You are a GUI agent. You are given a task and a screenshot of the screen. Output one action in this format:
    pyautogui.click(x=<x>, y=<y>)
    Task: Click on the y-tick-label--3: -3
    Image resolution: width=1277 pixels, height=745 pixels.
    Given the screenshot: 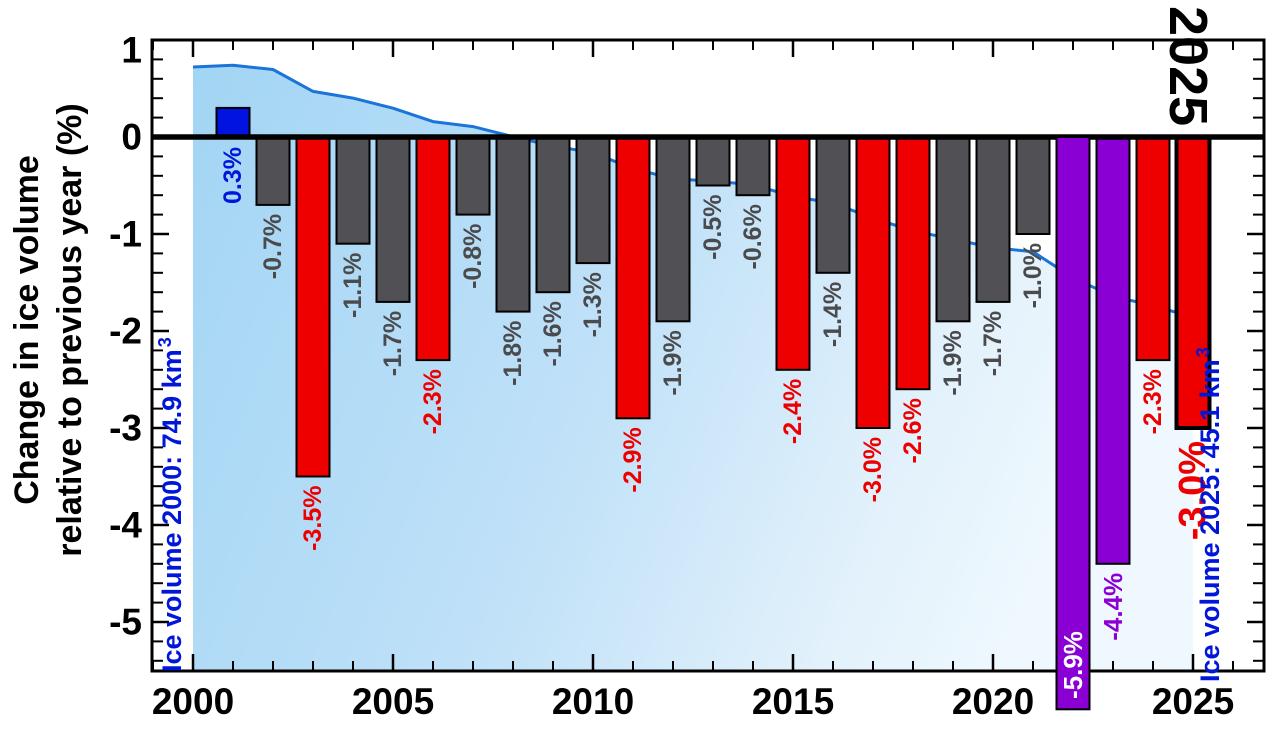 What is the action you would take?
    pyautogui.click(x=125, y=428)
    